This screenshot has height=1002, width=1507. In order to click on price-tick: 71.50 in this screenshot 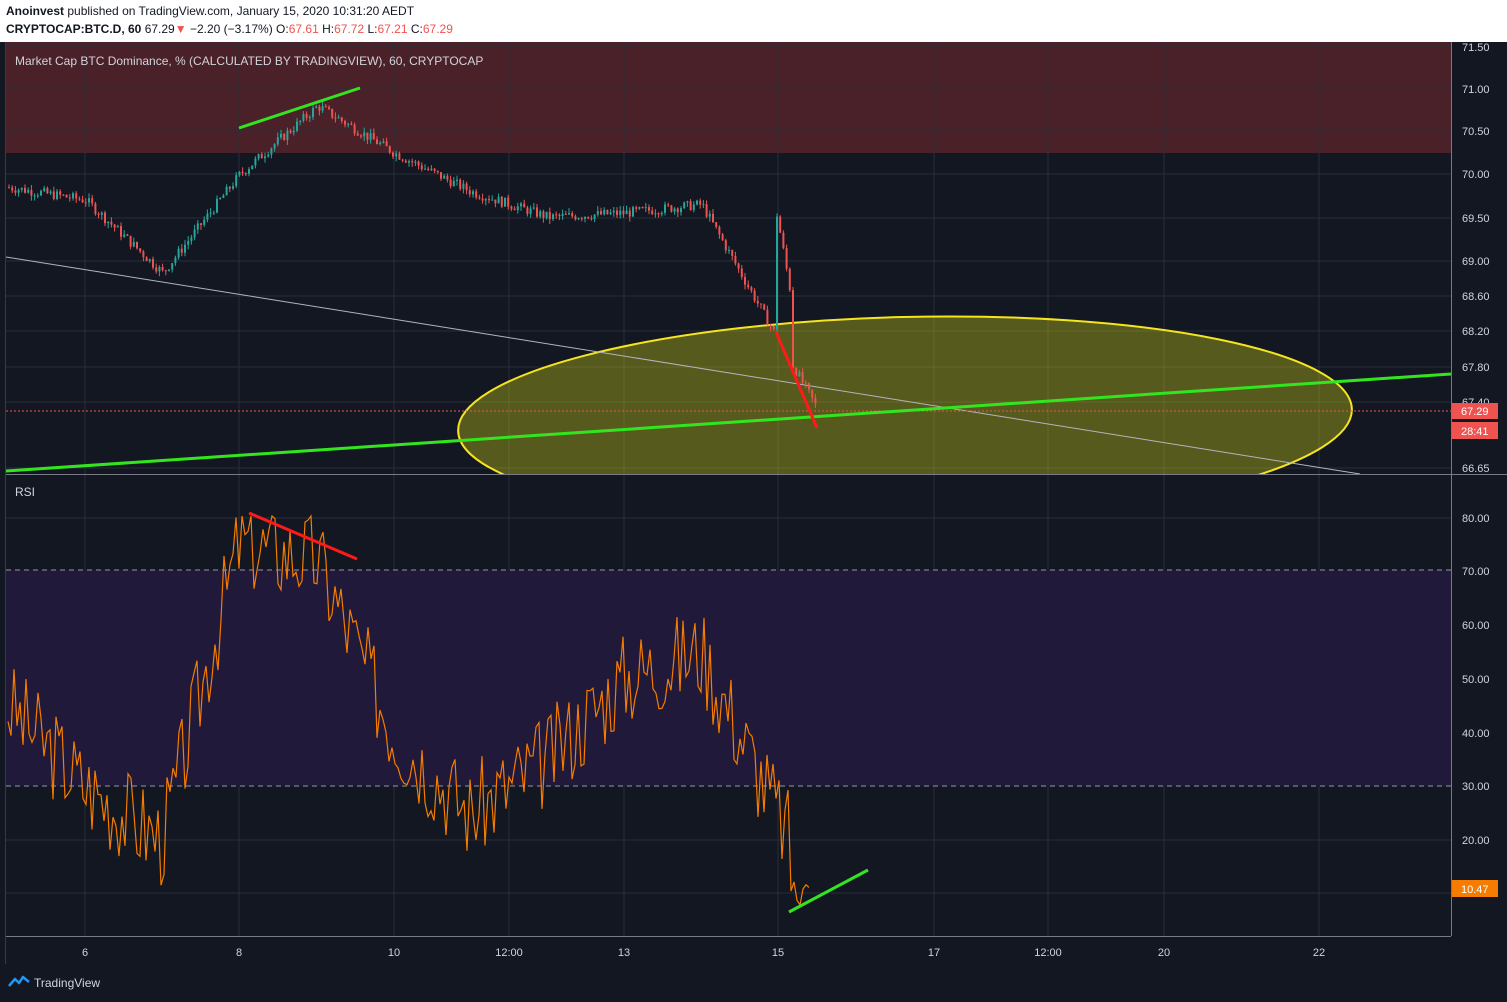, I will do `click(1476, 48)`.